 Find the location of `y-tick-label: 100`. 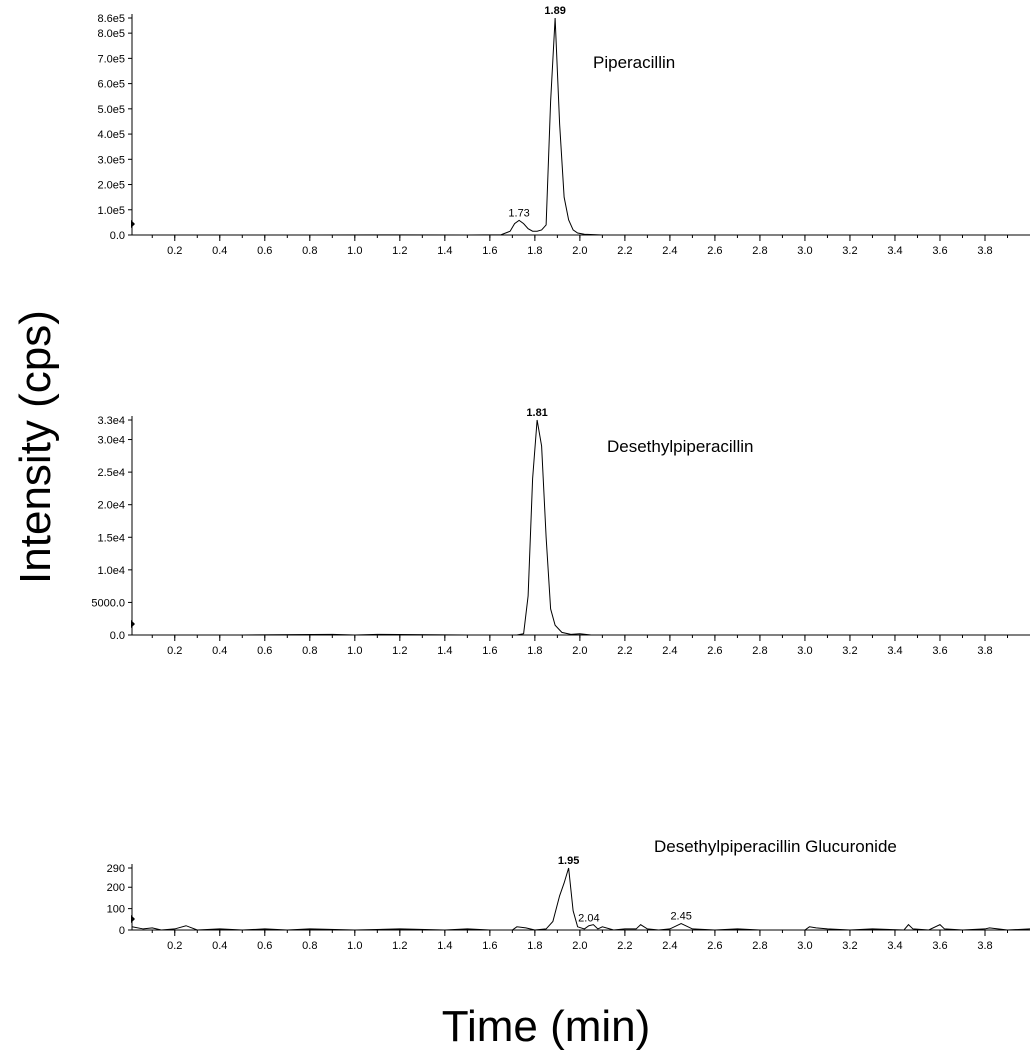

y-tick-label: 100 is located at coordinates (116, 910).